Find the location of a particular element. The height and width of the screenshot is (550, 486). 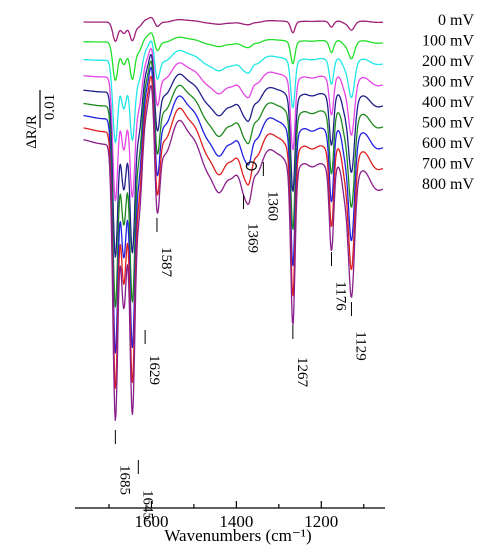

x-axis-title: Wavenumbers (cm⁻¹) is located at coordinates (237, 535).